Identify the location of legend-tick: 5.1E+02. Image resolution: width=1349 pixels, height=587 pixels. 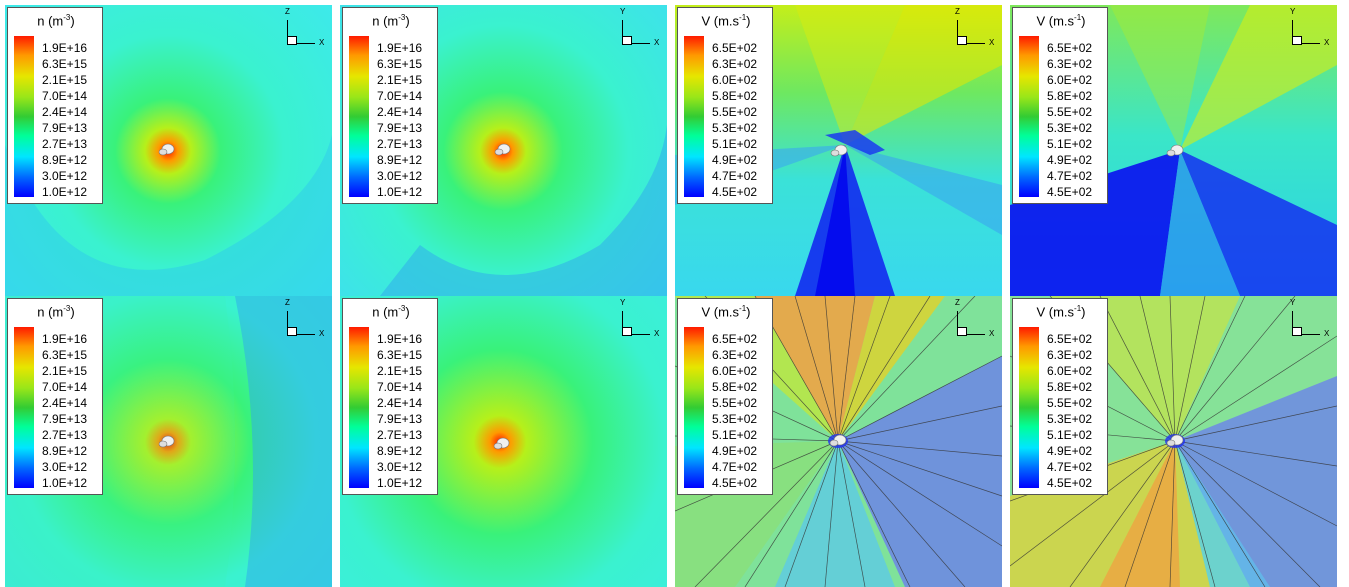
(735, 144).